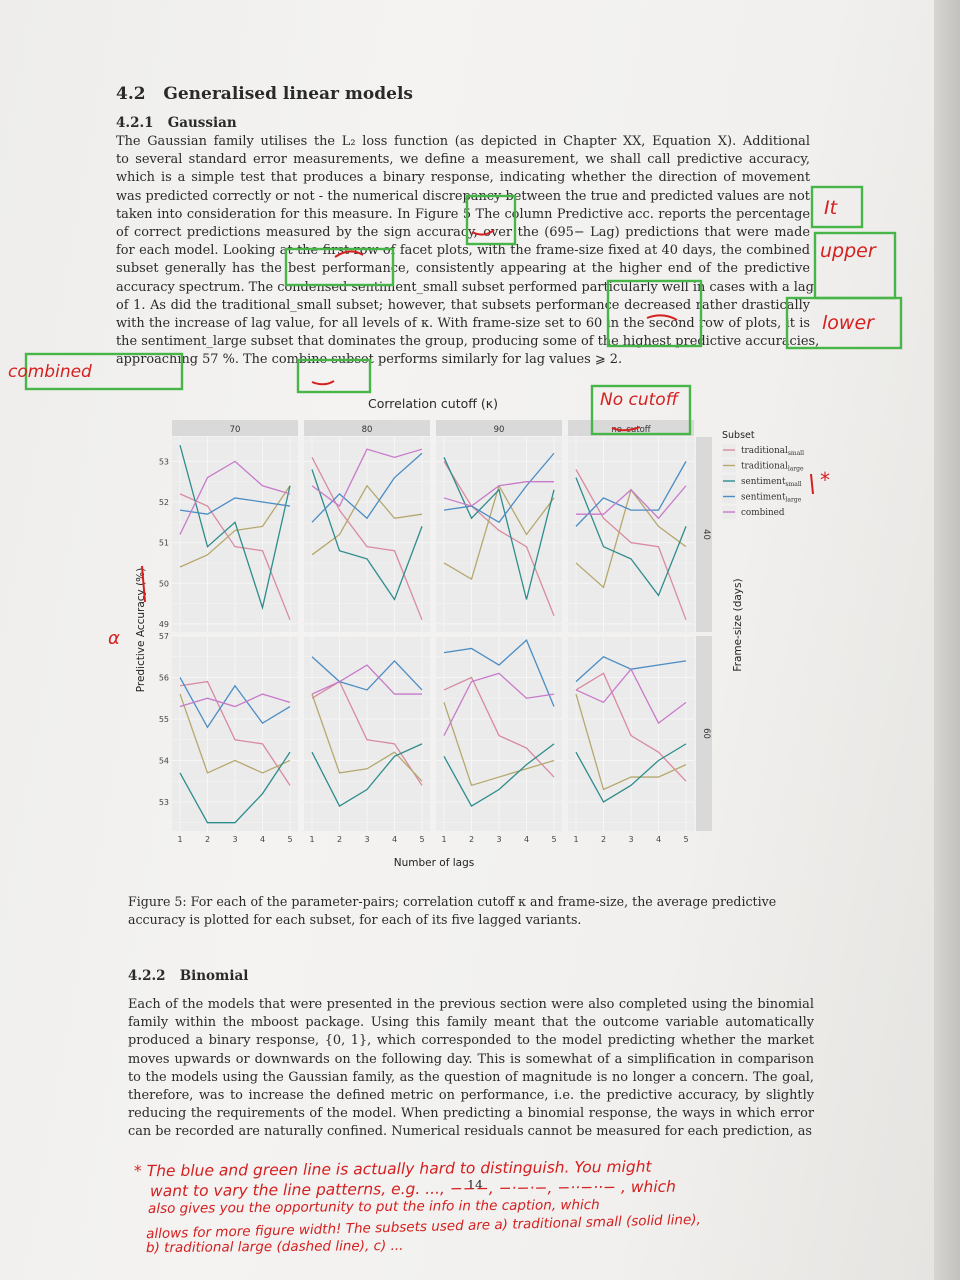 This screenshot has width=960, height=1280. Describe the element at coordinates (339, 267) in the screenshot. I see `annotation-box-first-row` at that location.